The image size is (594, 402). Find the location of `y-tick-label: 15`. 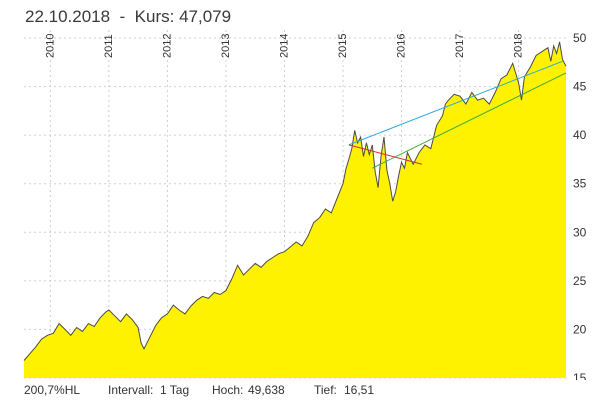

y-tick-label: 15 is located at coordinates (580, 375).